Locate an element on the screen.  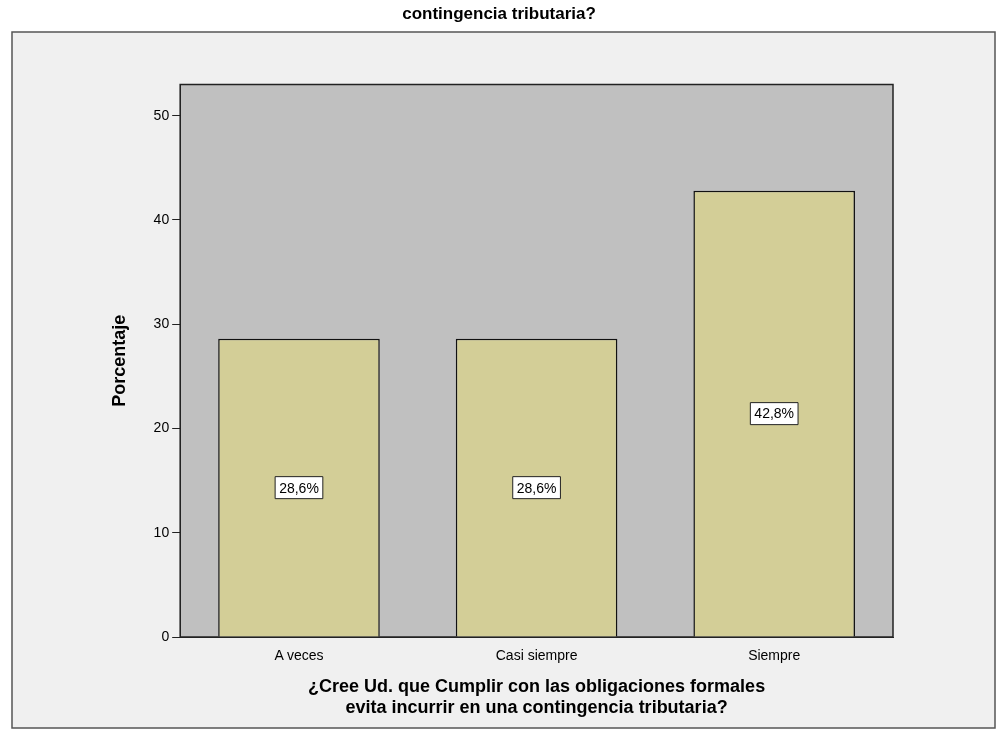
x-tick-label: Casi siempre is located at coordinates (536, 655).